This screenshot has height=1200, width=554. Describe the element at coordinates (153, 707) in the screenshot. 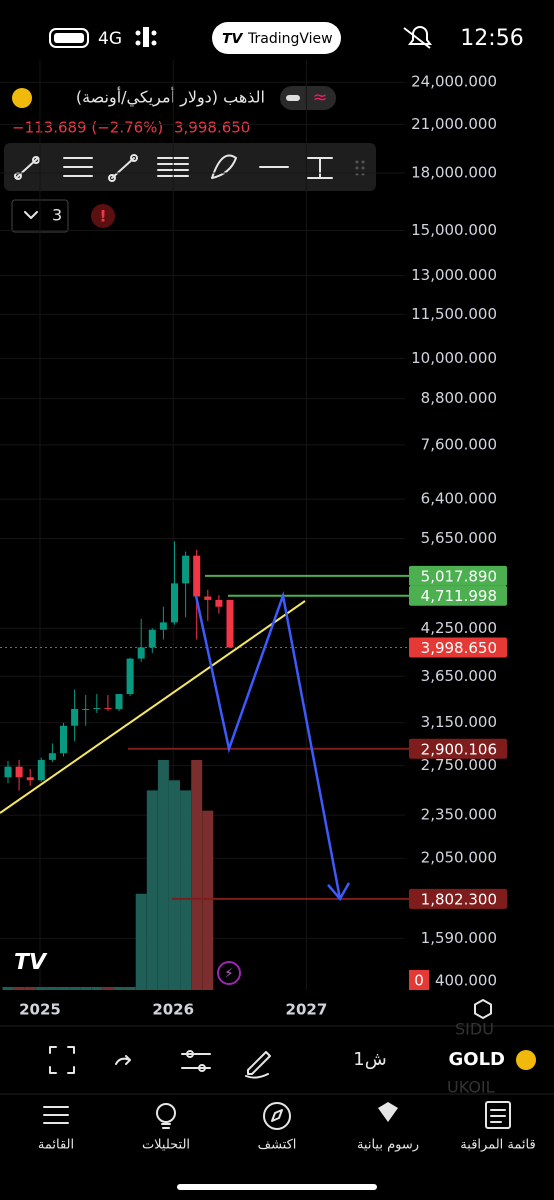

I see `trend-line` at that location.